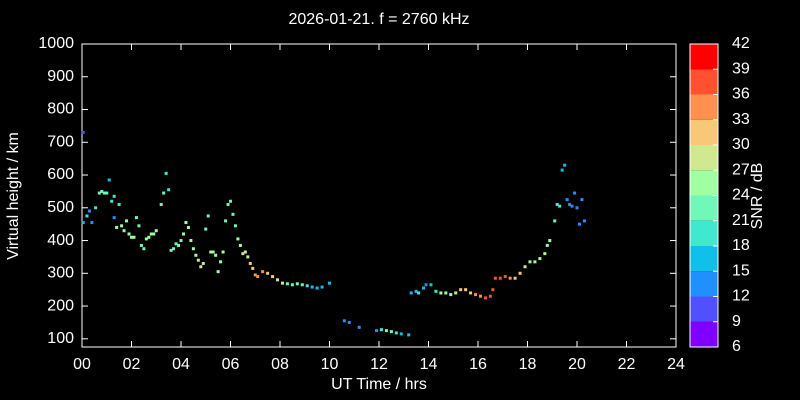  I want to click on y-tick-label: 1000, so click(56, 43).